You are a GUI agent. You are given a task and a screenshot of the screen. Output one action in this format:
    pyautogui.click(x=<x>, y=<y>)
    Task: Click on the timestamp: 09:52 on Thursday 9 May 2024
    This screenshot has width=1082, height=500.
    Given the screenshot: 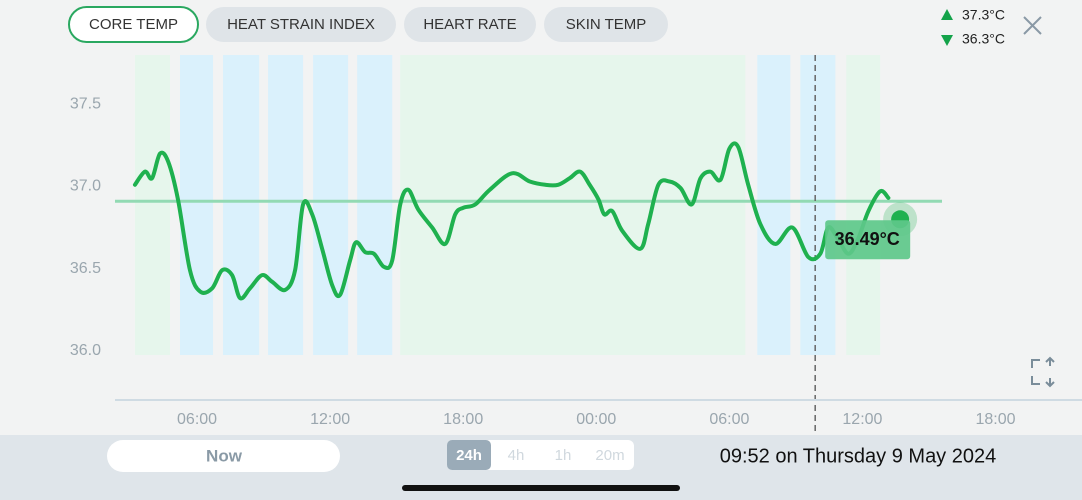 What is the action you would take?
    pyautogui.click(x=858, y=456)
    